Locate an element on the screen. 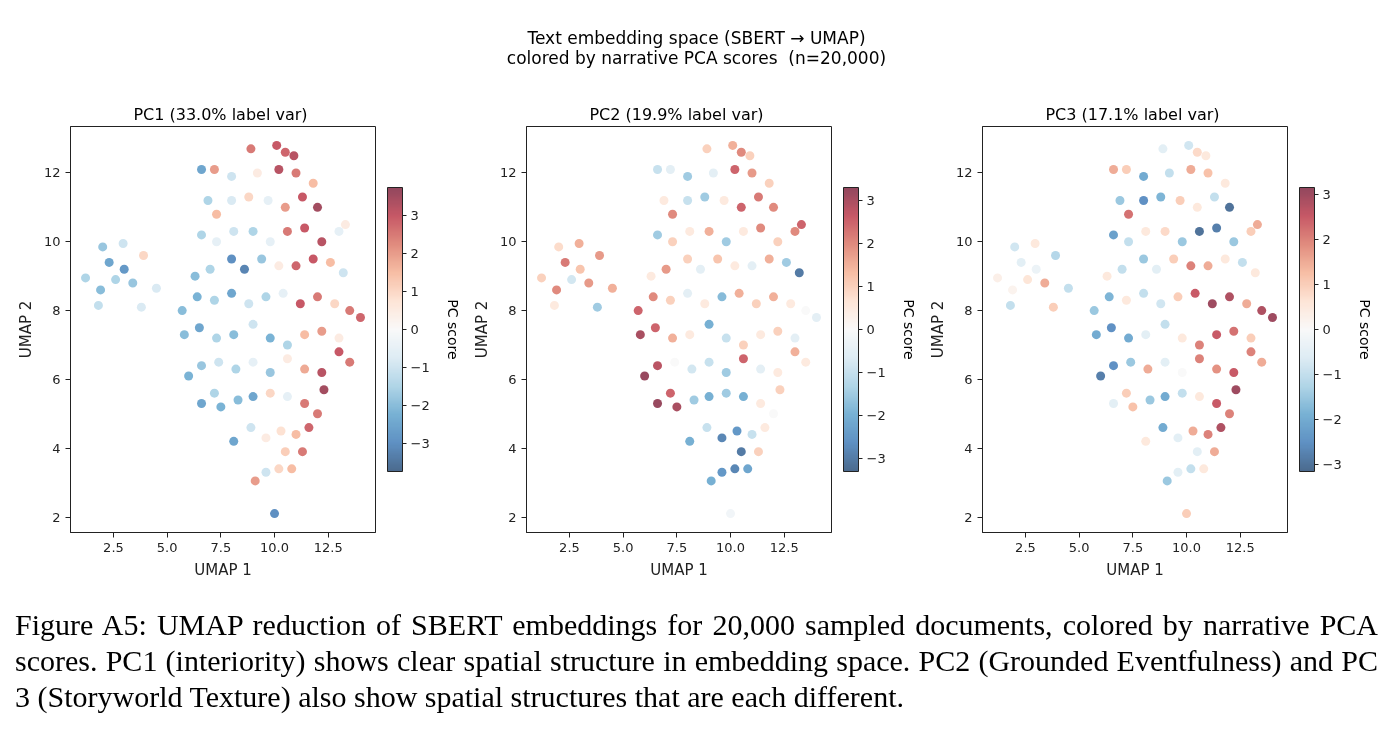 The height and width of the screenshot is (732, 1393). chart-title: PC1 (33.0% label var) is located at coordinates (220, 114).